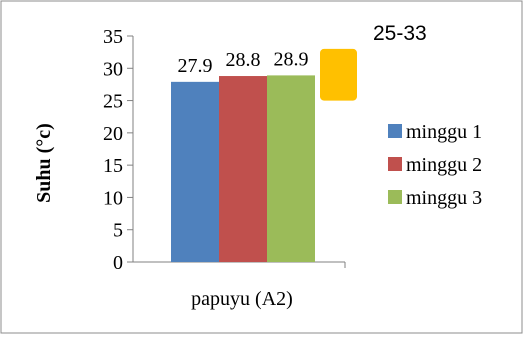  What do you see at coordinates (44, 163) in the screenshot?
I see `y-axis-title: Suhu (°c)` at bounding box center [44, 163].